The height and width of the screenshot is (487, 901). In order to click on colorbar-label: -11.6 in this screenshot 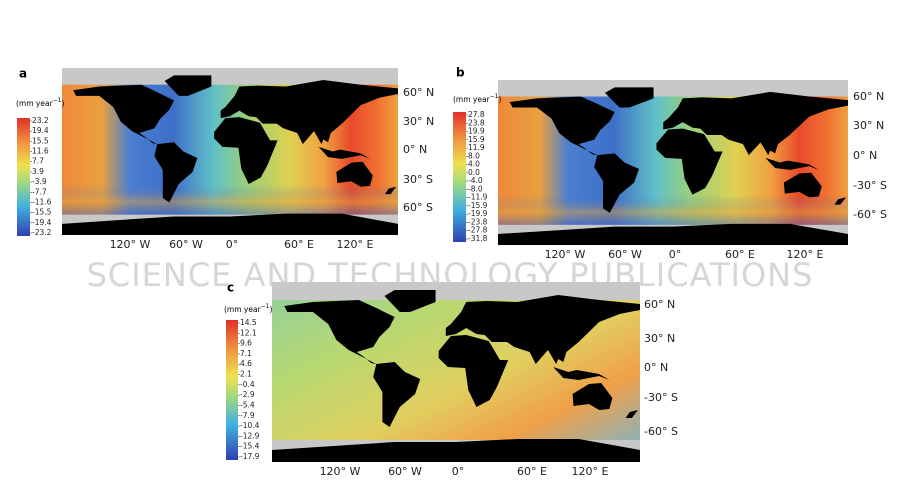, I will do `click(42, 201)`.